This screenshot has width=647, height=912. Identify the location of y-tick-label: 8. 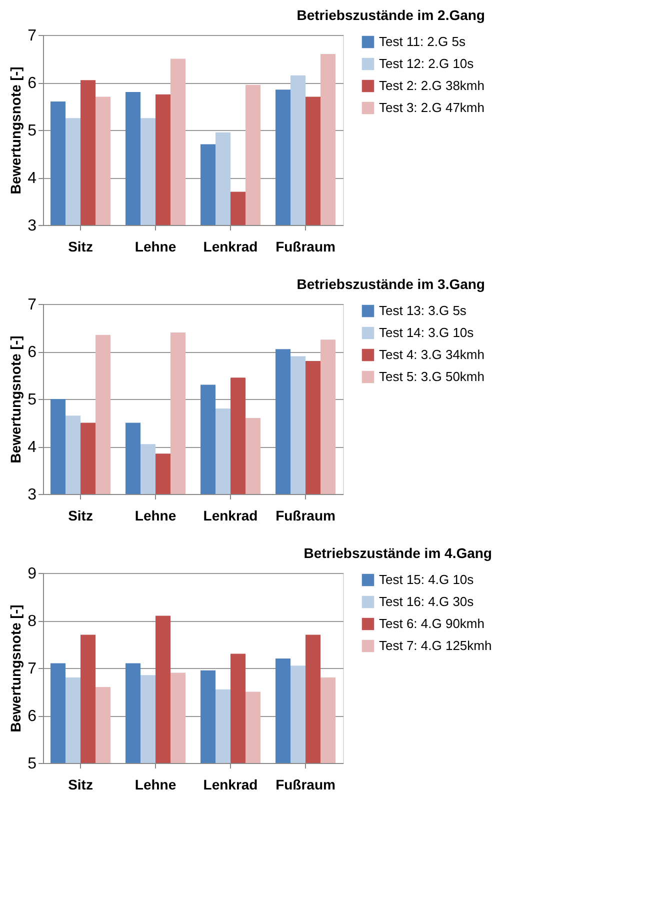
(32, 621).